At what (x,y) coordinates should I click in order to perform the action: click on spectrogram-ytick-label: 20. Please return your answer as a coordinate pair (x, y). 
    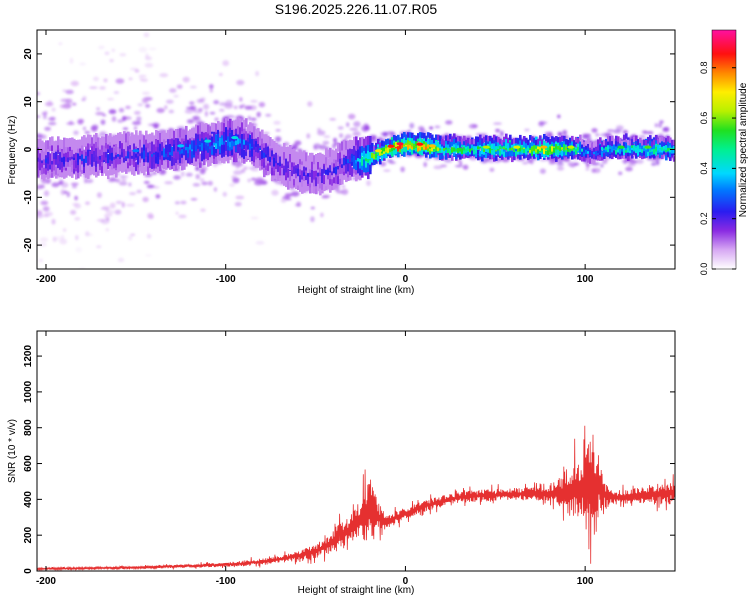
    Looking at the image, I should click on (28, 54).